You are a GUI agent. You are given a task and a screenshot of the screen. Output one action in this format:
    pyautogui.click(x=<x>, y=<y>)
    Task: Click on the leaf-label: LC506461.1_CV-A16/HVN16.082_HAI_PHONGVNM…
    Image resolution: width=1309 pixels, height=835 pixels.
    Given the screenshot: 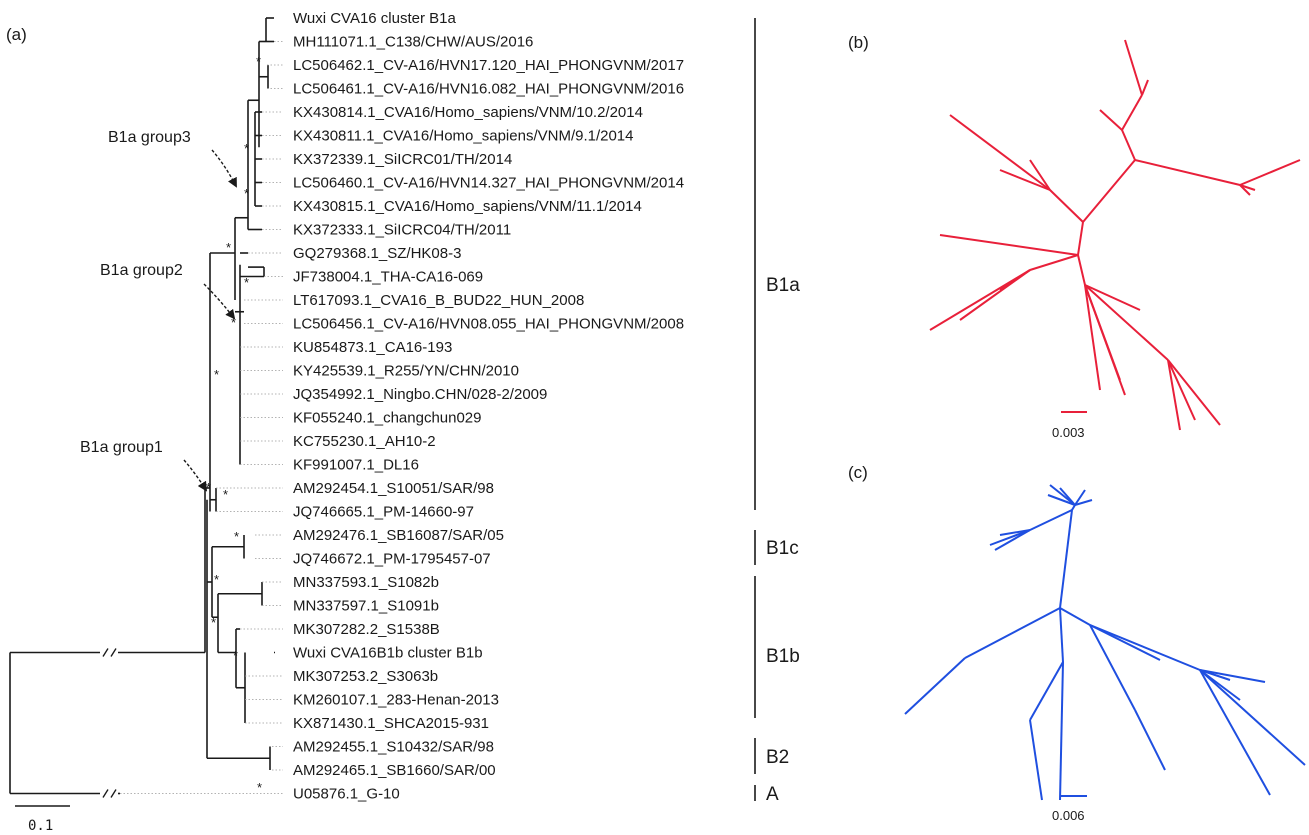 What is the action you would take?
    pyautogui.click(x=488, y=89)
    